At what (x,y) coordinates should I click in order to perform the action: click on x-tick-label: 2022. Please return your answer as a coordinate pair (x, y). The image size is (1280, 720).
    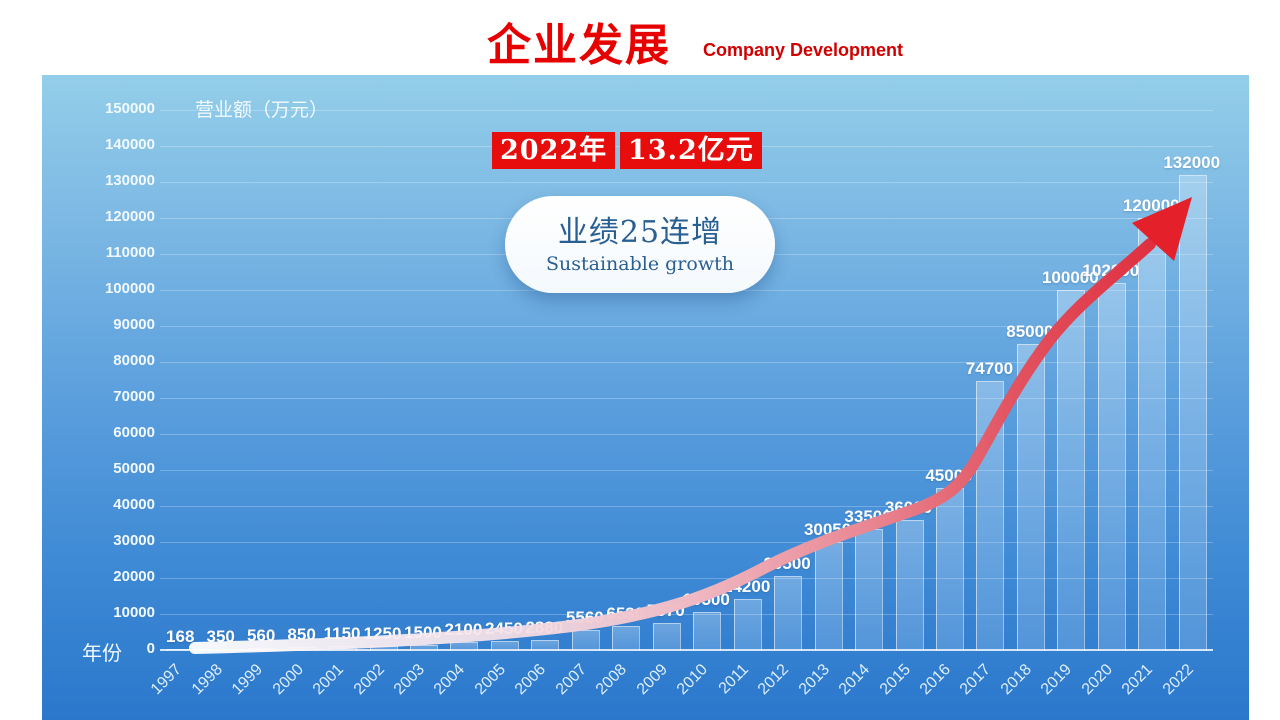
    Looking at the image, I should click on (1178, 680).